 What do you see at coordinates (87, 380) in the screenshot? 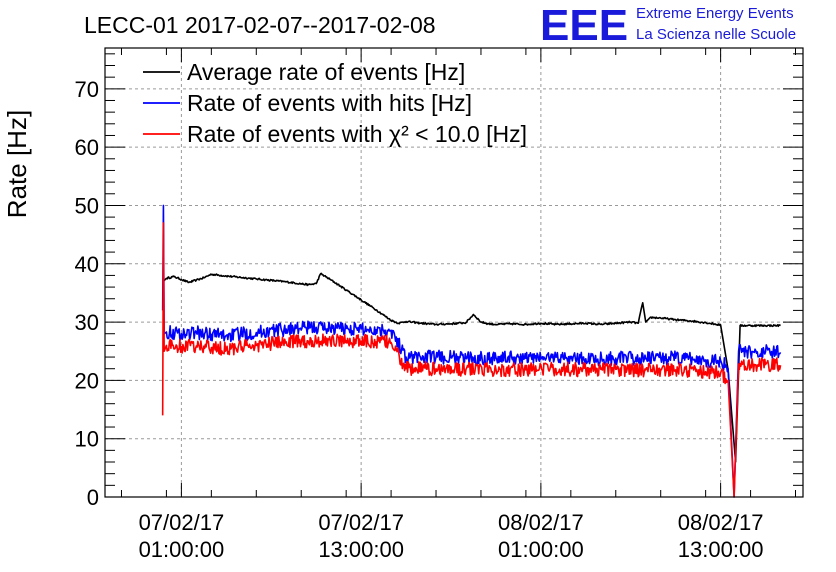
I see `y-tick-label: 20` at bounding box center [87, 380].